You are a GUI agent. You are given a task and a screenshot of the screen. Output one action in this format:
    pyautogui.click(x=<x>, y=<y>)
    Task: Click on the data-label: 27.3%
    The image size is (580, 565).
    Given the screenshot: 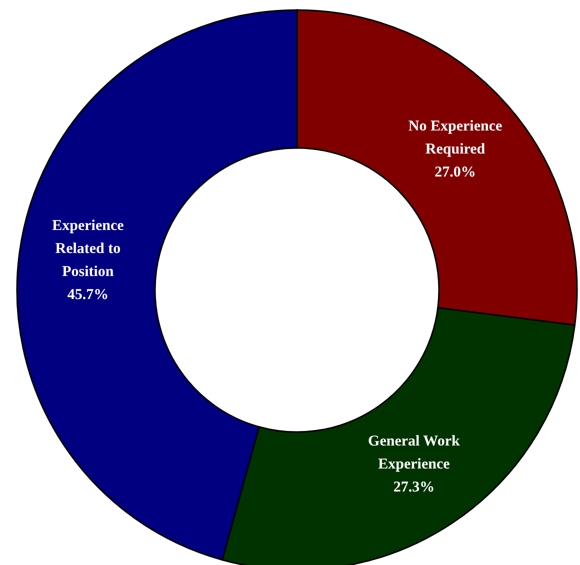 What is the action you would take?
    pyautogui.click(x=414, y=488)
    